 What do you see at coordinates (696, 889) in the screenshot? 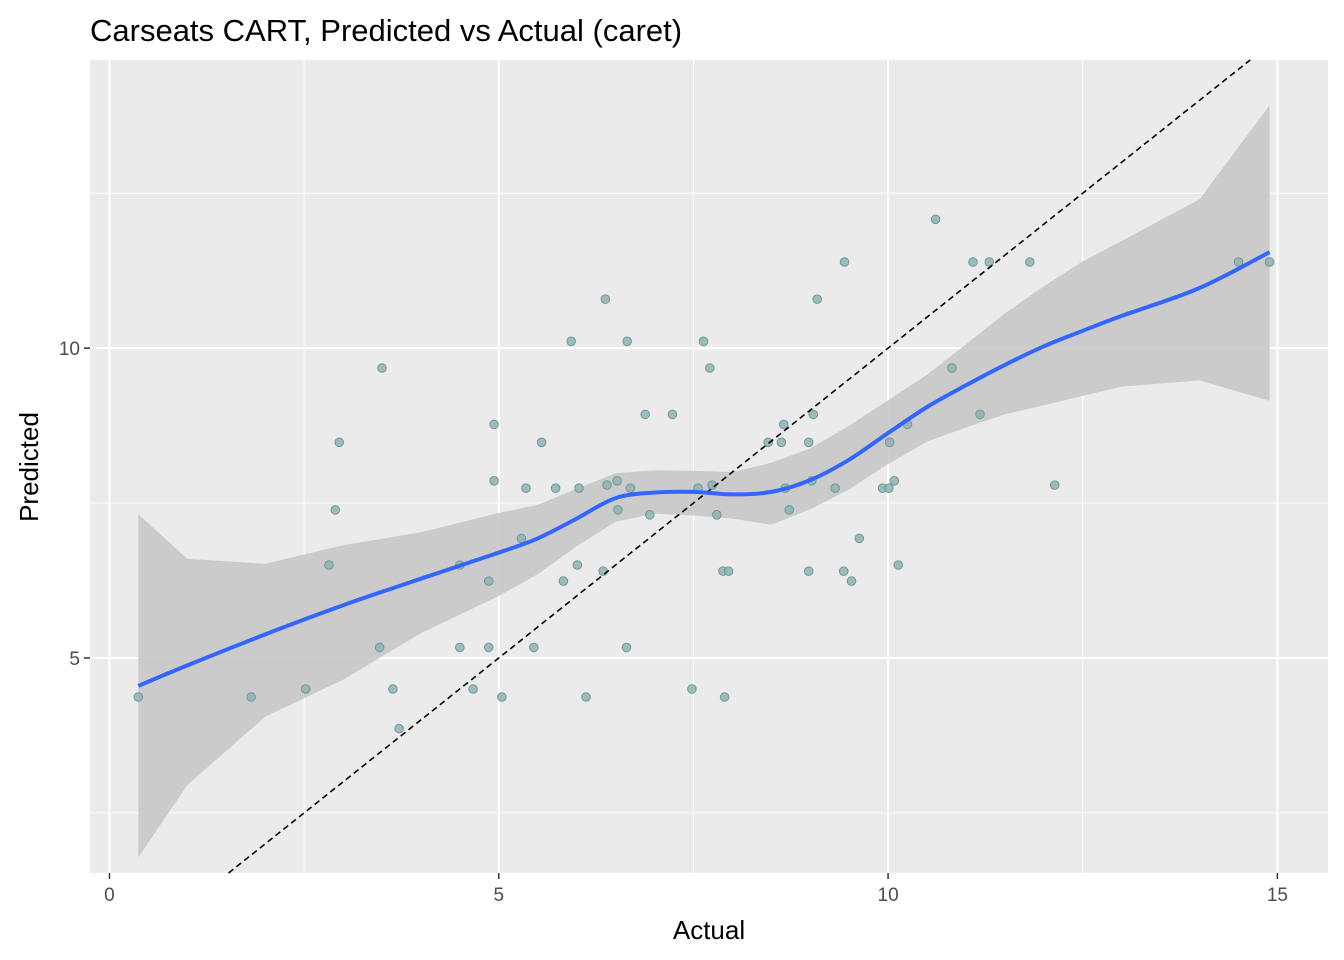
I see `x-axis-ticks: 0 5 10 15` at bounding box center [696, 889].